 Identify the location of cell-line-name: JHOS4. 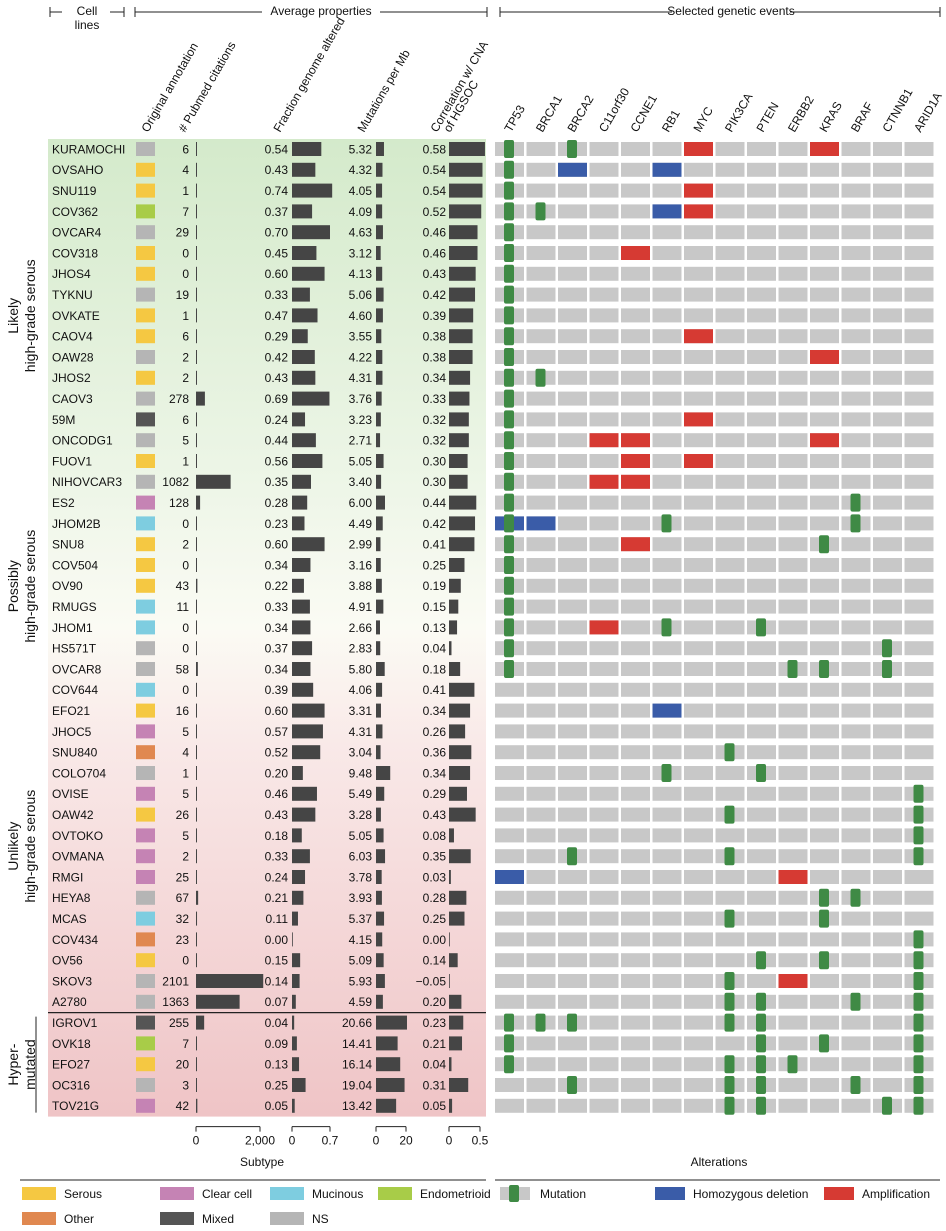
(71, 274).